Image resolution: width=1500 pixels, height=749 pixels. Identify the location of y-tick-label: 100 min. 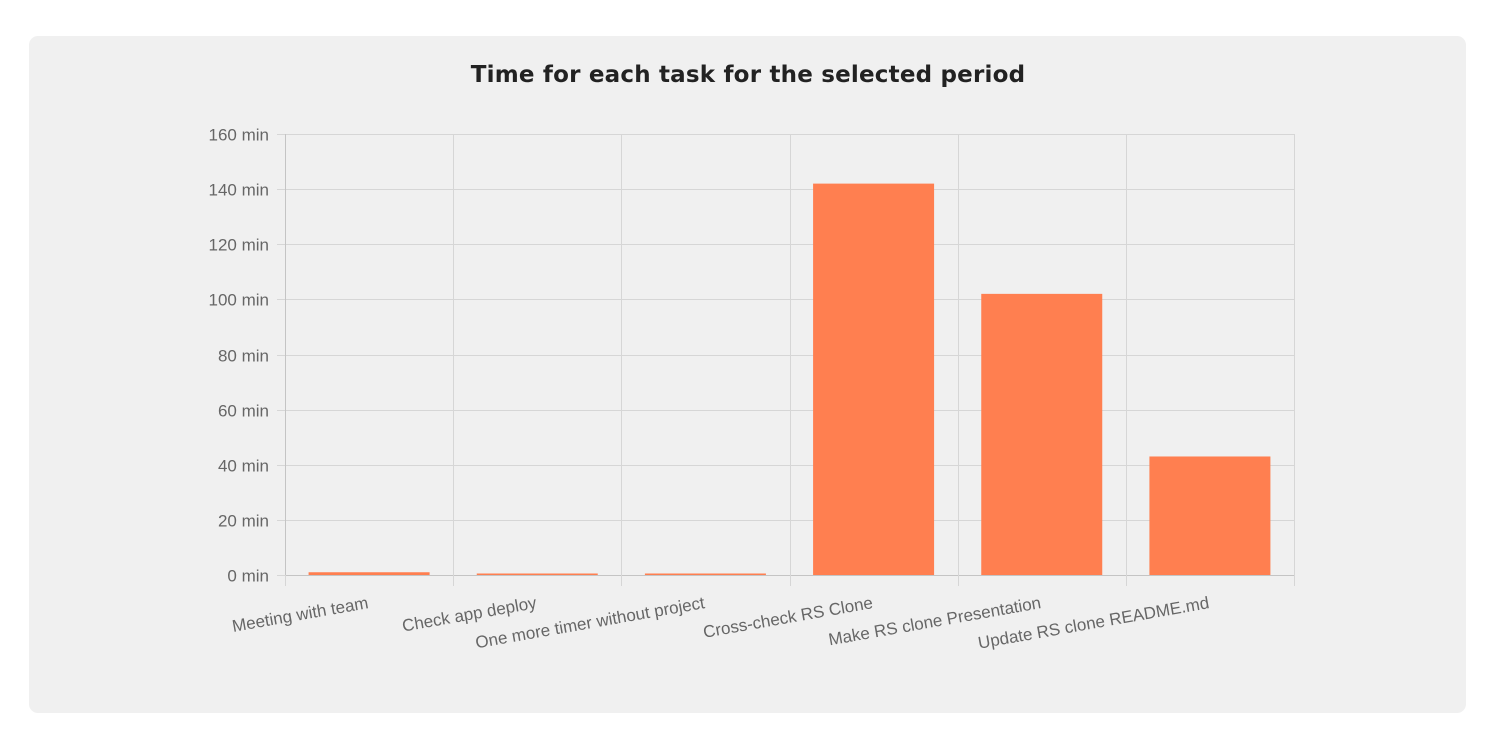
(239, 300).